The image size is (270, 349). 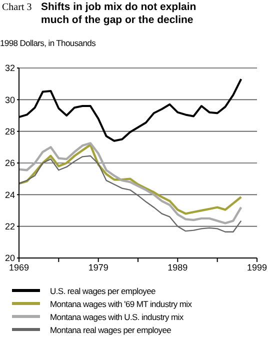 What do you see at coordinates (9, 68) in the screenshot?
I see `y-tick-label: 32` at bounding box center [9, 68].